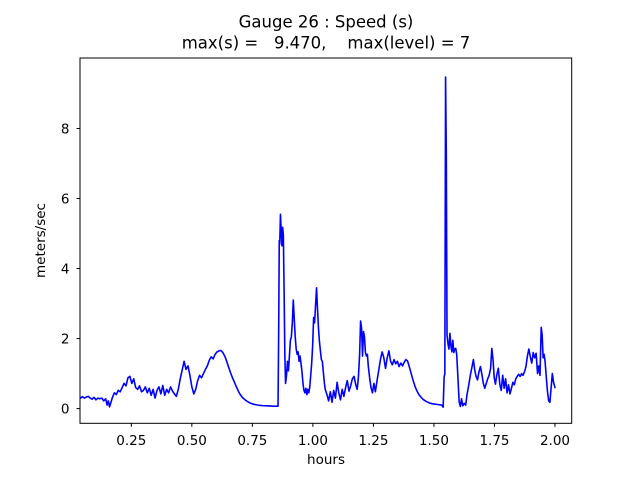  Describe the element at coordinates (373, 441) in the screenshot. I see `x-tick-label: 1.25` at that location.